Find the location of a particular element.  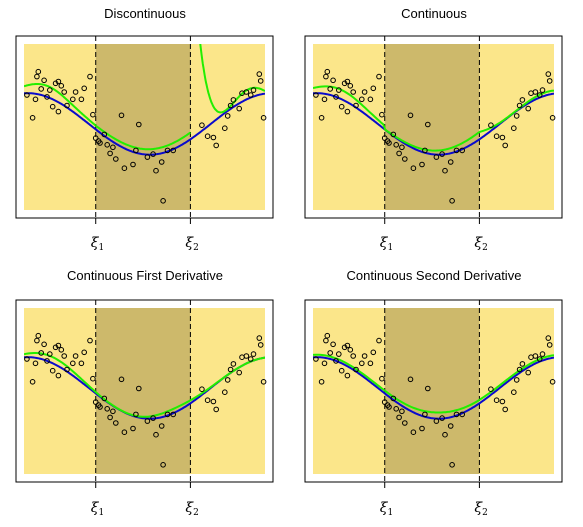

knot-label-1: ξ1 is located at coordinates (97, 244).